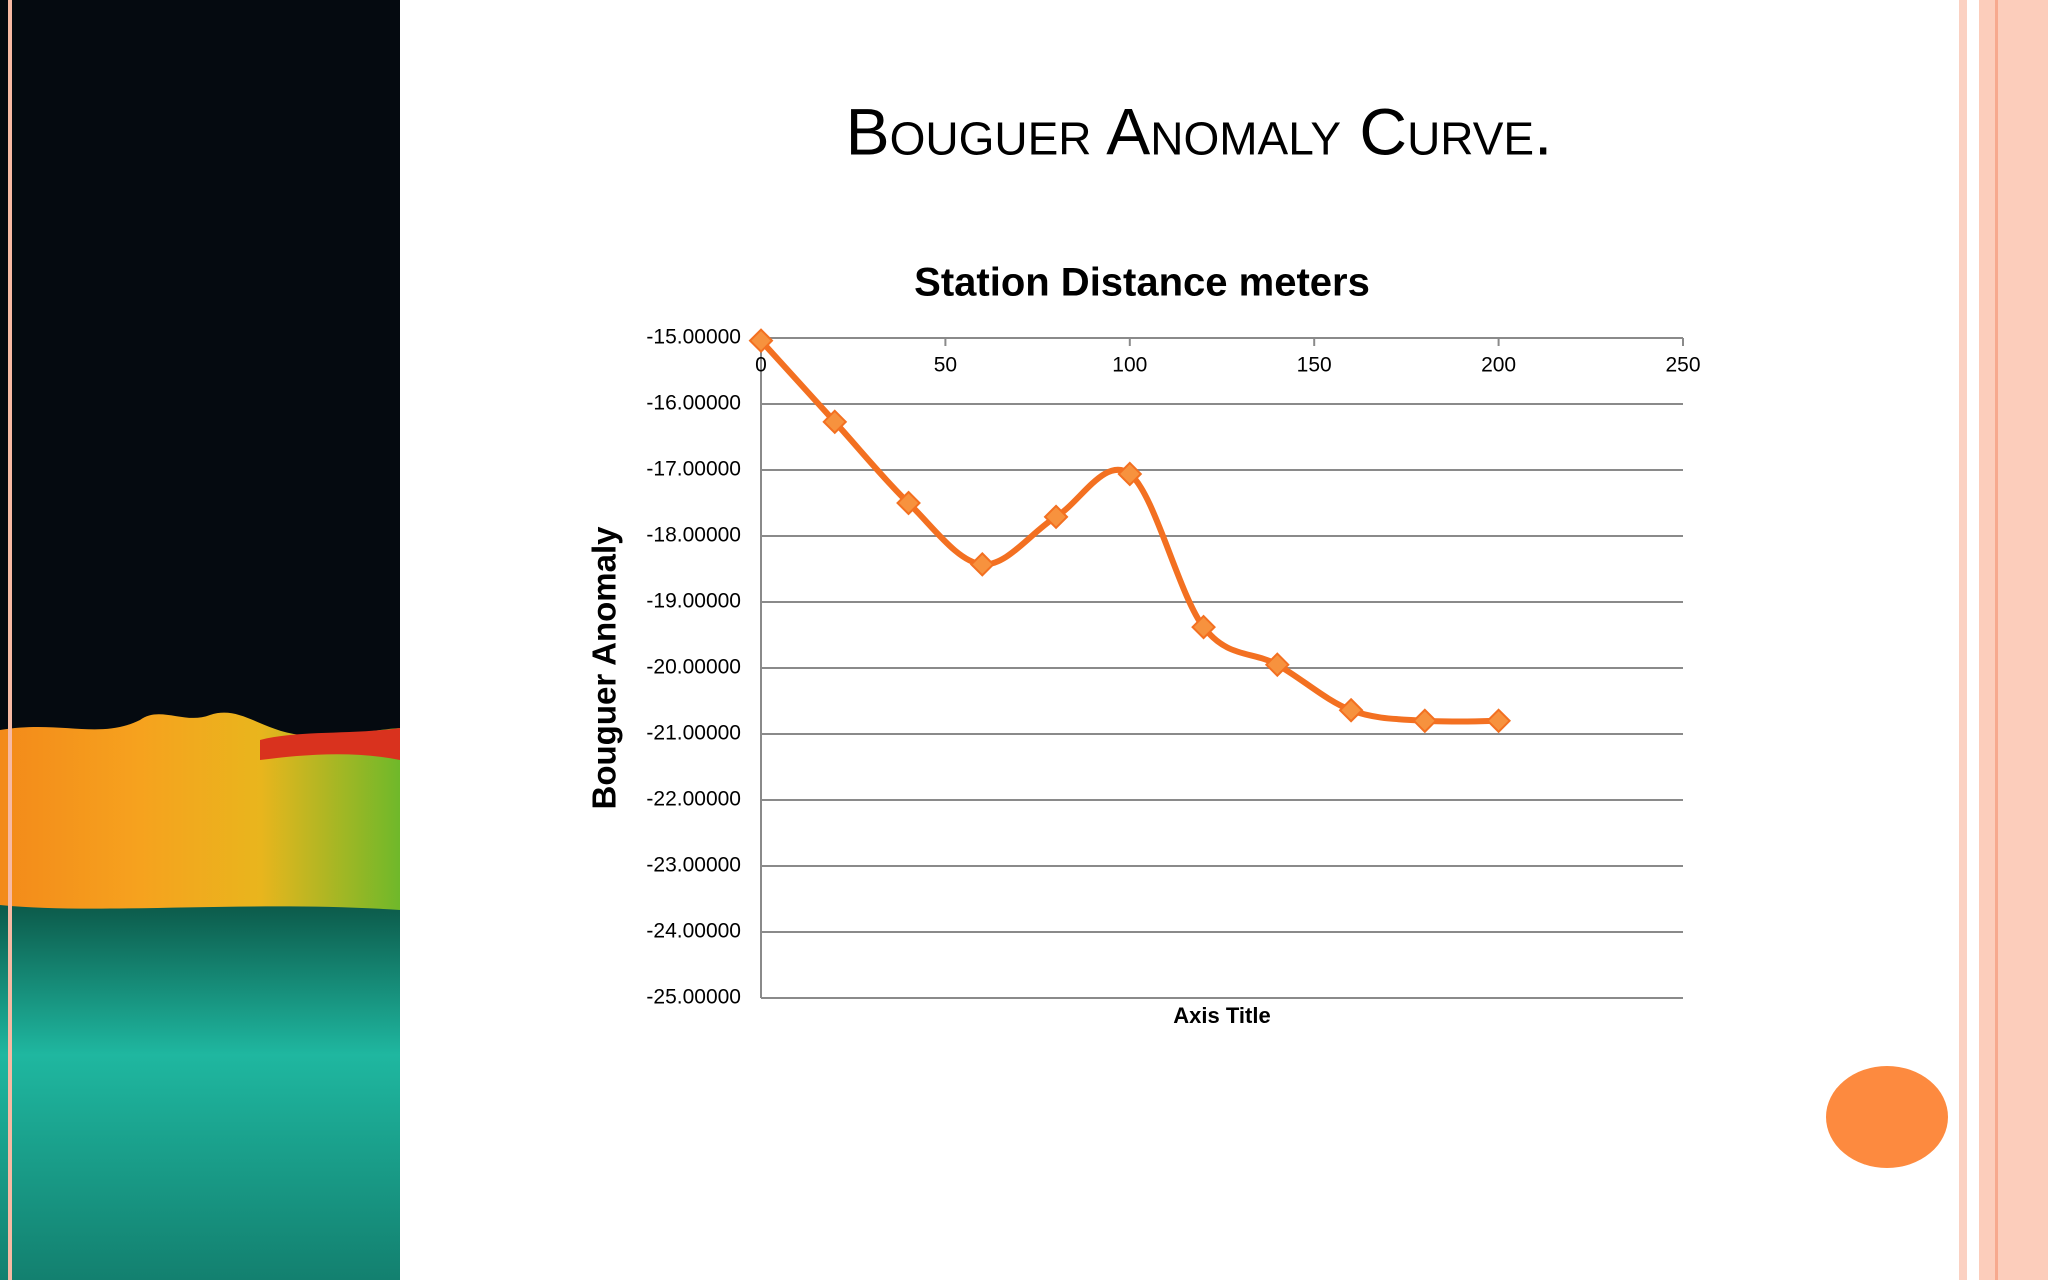 Image resolution: width=2048 pixels, height=1280 pixels. Describe the element at coordinates (693, 931) in the screenshot. I see `y-tick-label: -24.00000` at that location.